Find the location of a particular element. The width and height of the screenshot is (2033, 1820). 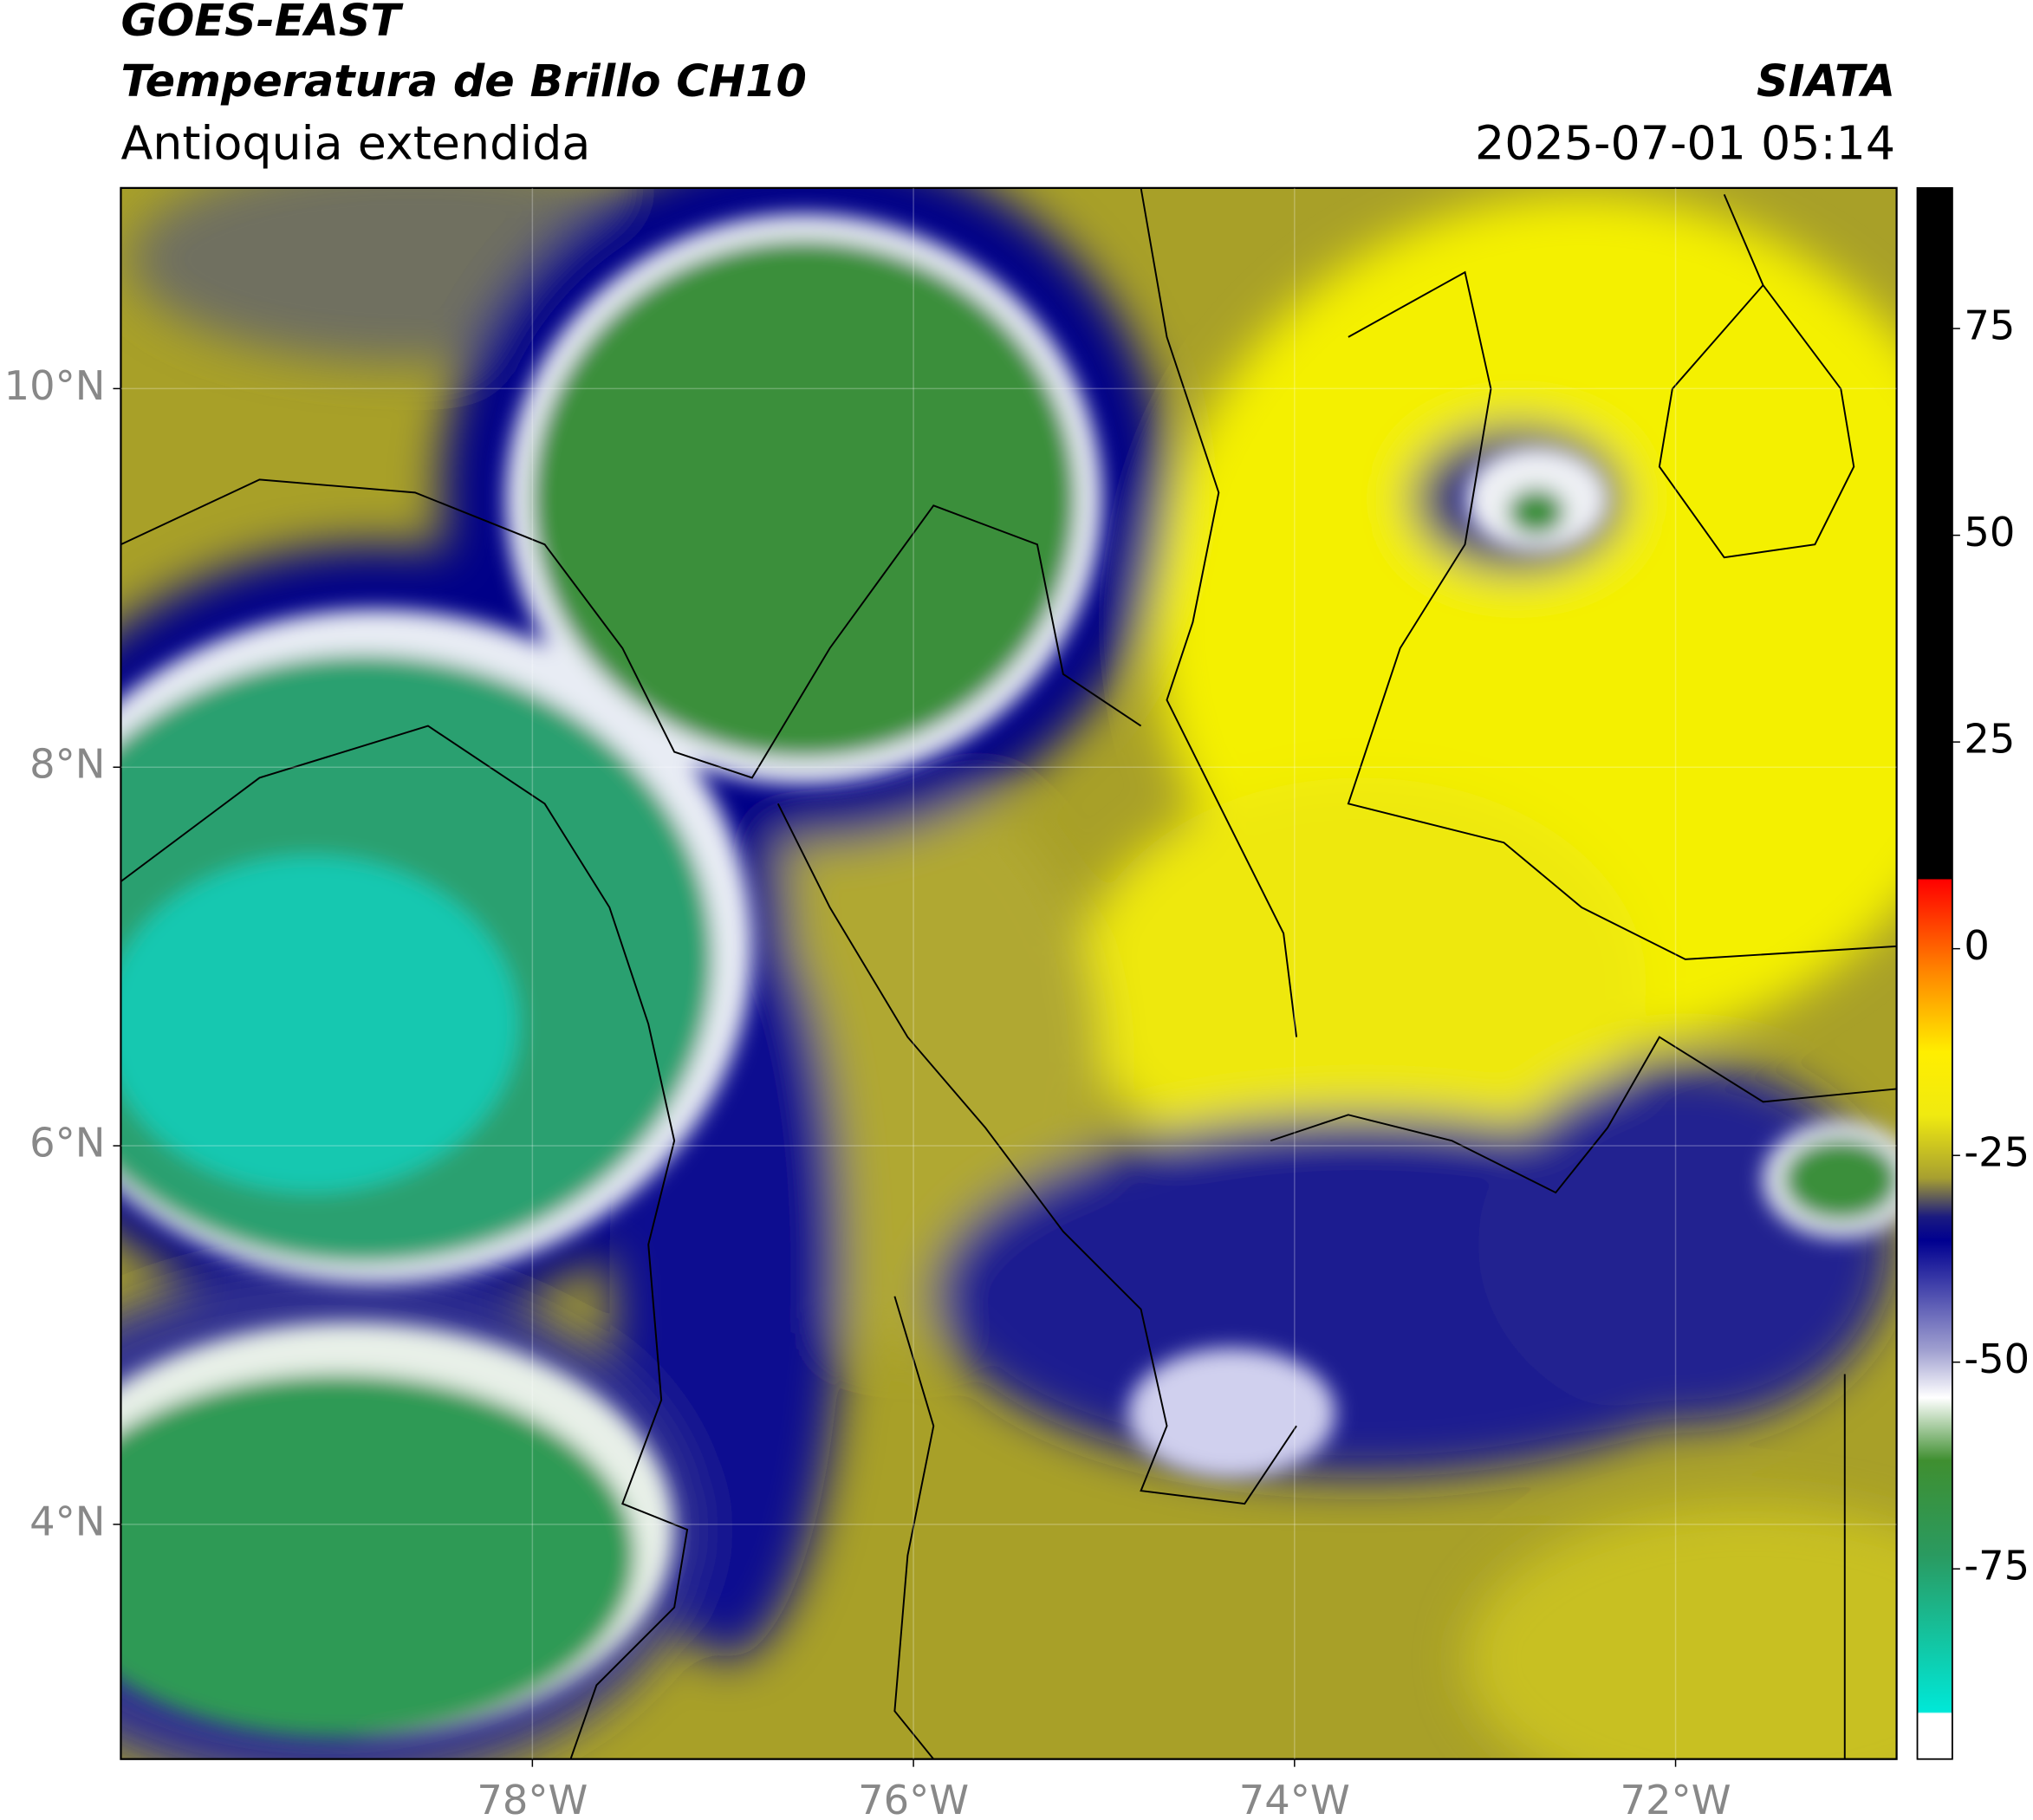

x-tick-label: 72°W is located at coordinates (1676, 1798).